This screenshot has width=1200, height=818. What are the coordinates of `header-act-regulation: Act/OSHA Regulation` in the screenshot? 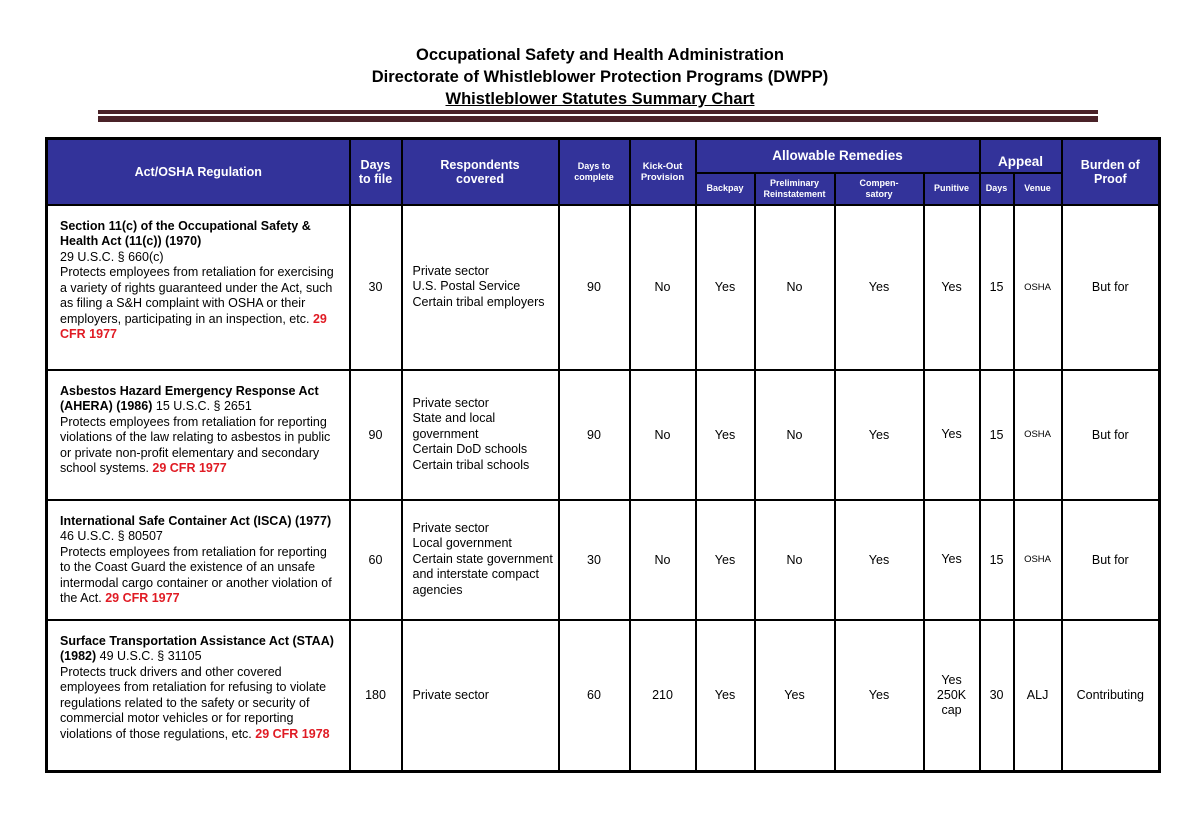 It's located at (198, 171).